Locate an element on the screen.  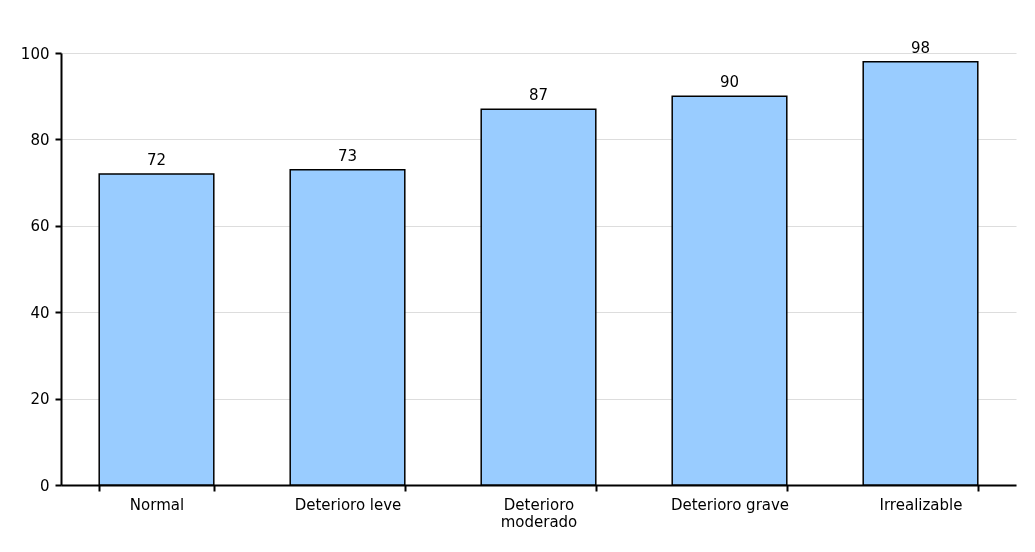
data-label: 73 is located at coordinates (347, 155).